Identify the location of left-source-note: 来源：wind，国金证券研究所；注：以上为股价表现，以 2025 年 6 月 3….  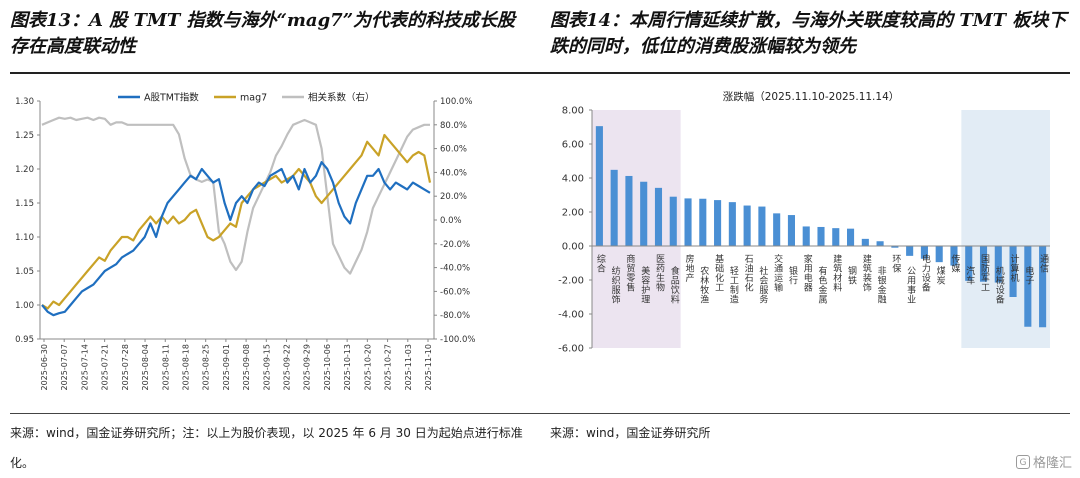
(266, 448).